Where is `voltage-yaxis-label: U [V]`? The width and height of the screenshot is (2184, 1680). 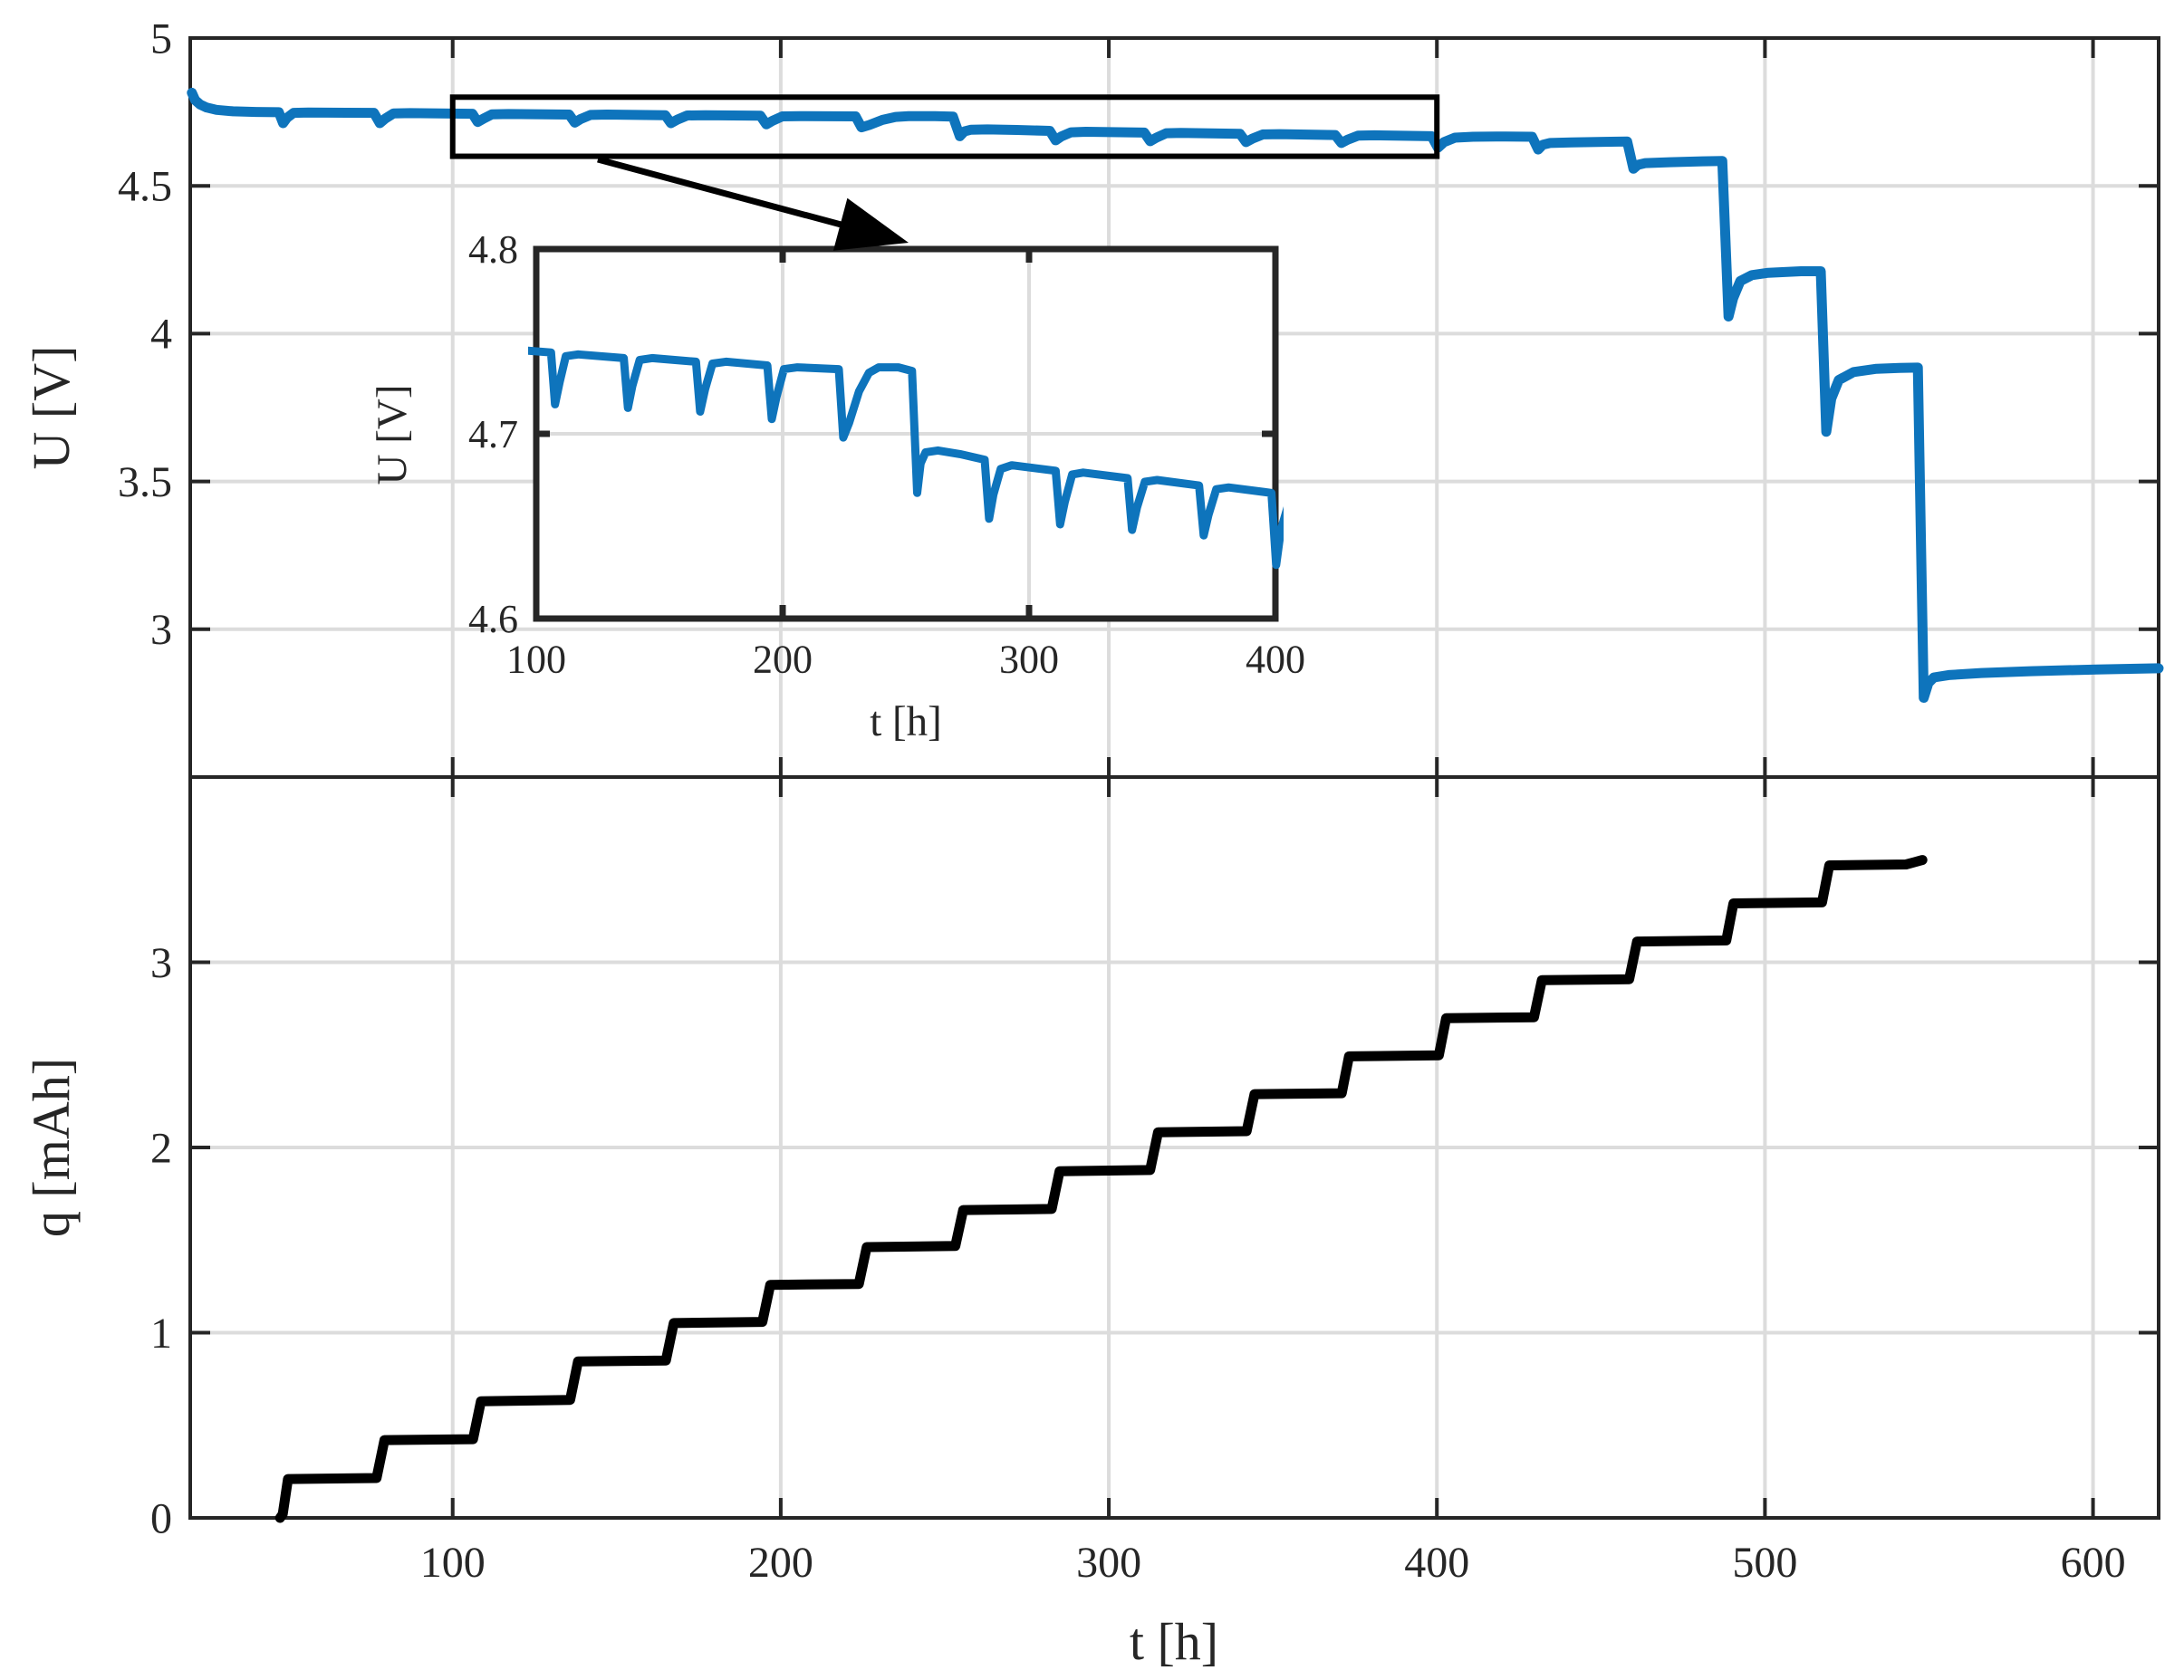 voltage-yaxis-label: U [V] is located at coordinates (51, 408).